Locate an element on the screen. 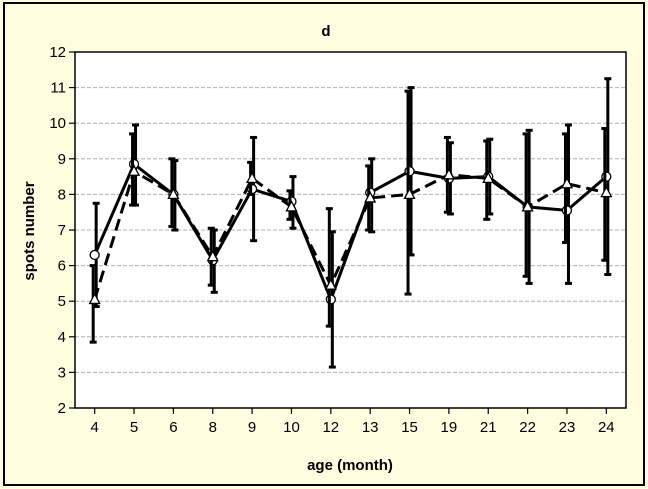  x-tick-label: 8 is located at coordinates (213, 427).